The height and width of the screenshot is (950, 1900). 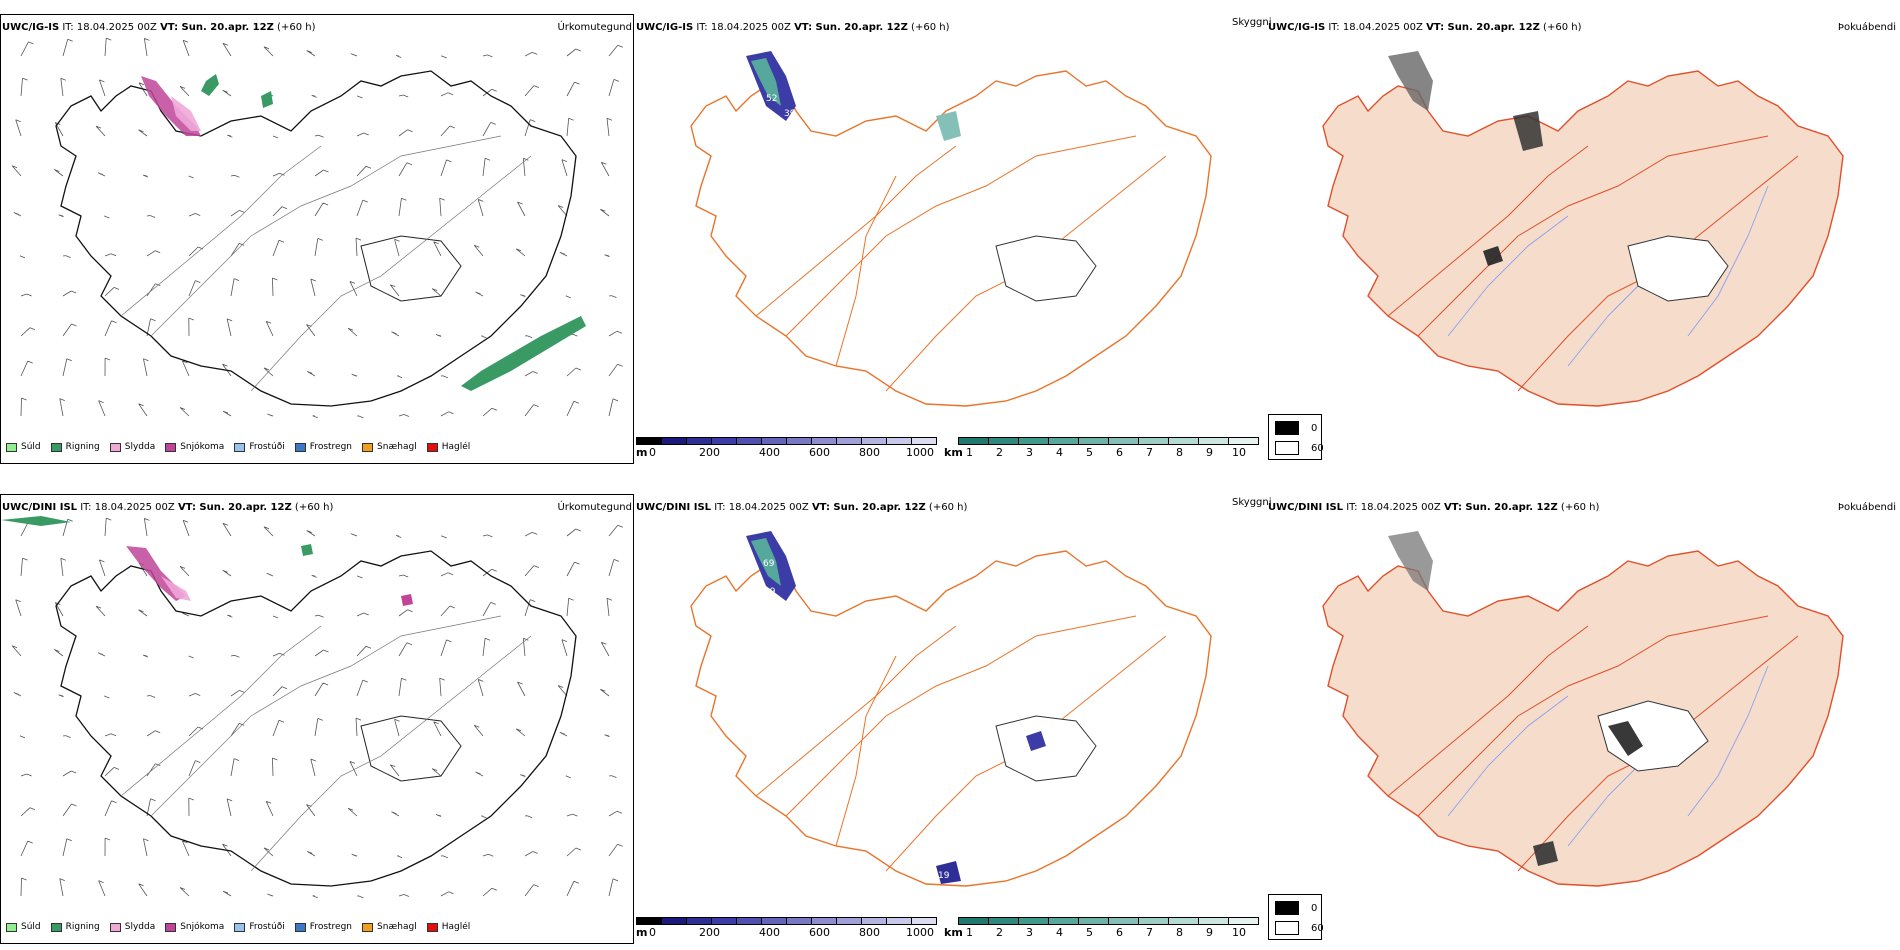 I want to click on elevation-tick: 600, so click(x=819, y=452).